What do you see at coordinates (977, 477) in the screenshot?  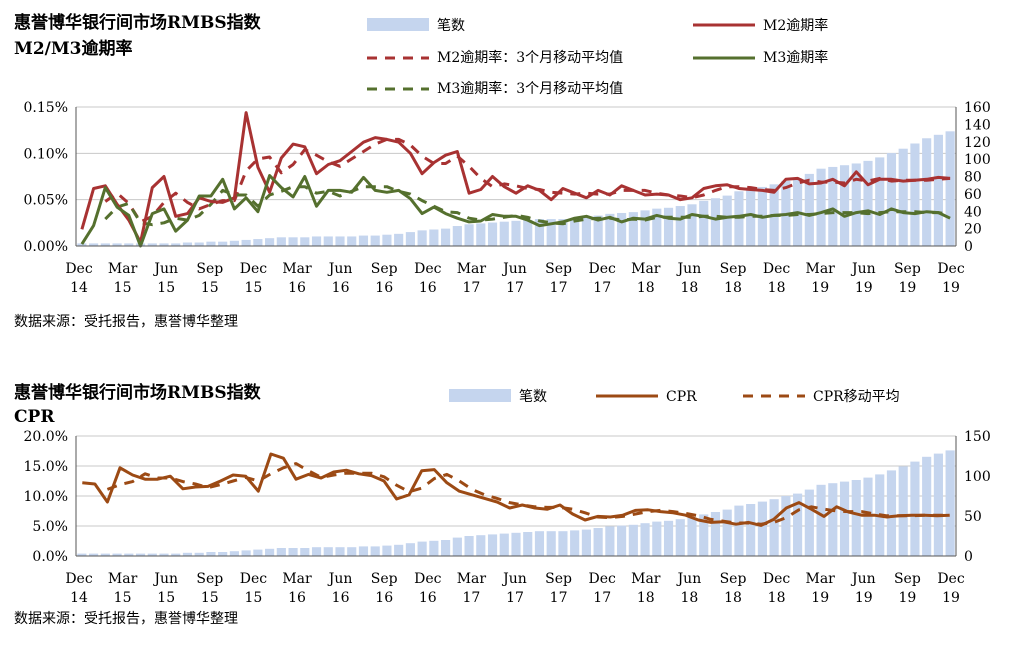 I see `y-right-tick-label: 100` at bounding box center [977, 477].